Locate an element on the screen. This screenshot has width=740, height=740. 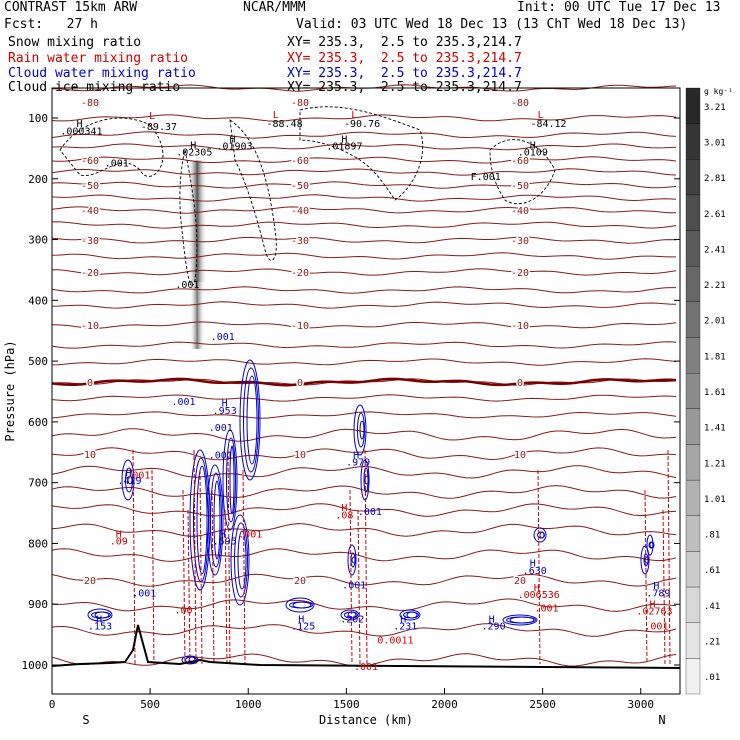
colorbar-label: .01 is located at coordinates (712, 678).